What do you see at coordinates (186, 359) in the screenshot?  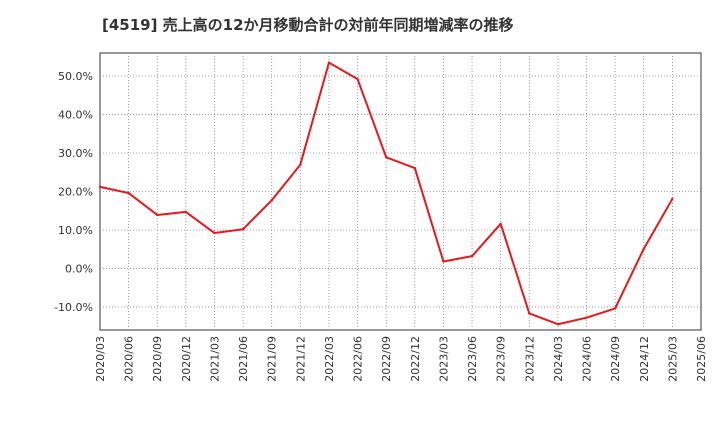 I see `x-tick-label: 2020/12` at bounding box center [186, 359].